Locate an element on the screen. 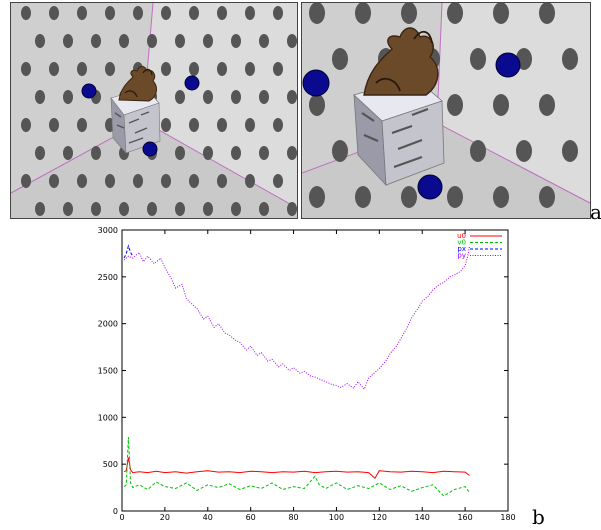 The height and width of the screenshot is (530, 601). series-line-px is located at coordinates (128, 251).